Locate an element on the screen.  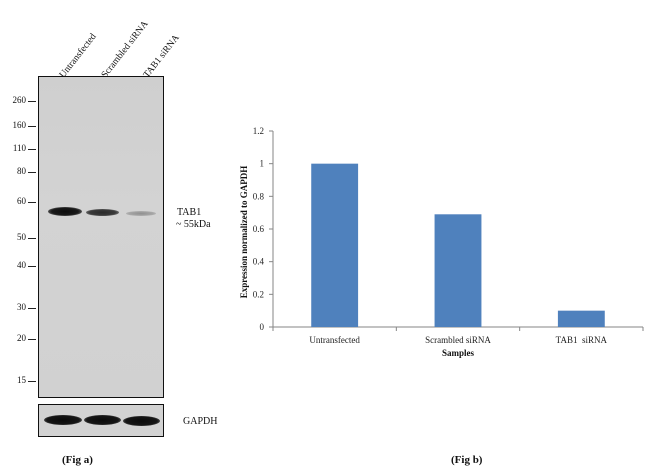
x-axis-title: Samples is located at coordinates (458, 353).